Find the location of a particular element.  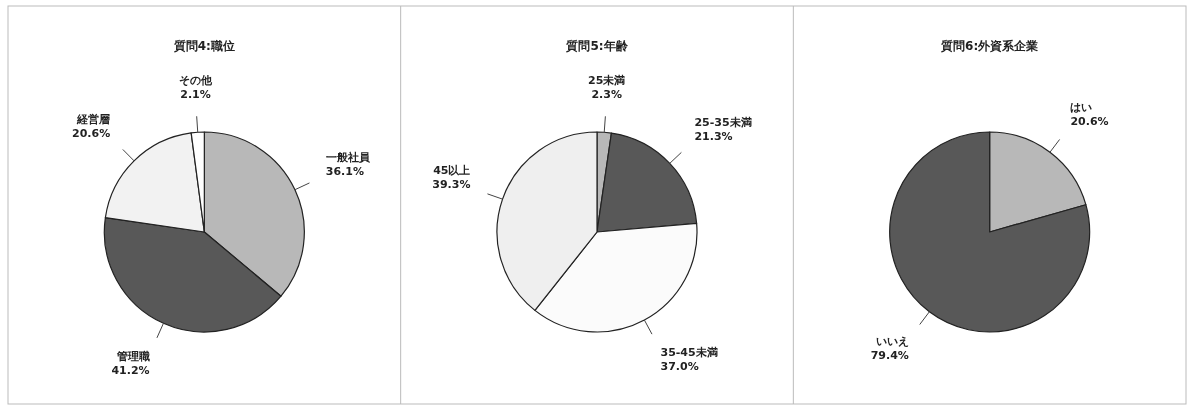

slice-label: 25-35未満 is located at coordinates (723, 123).